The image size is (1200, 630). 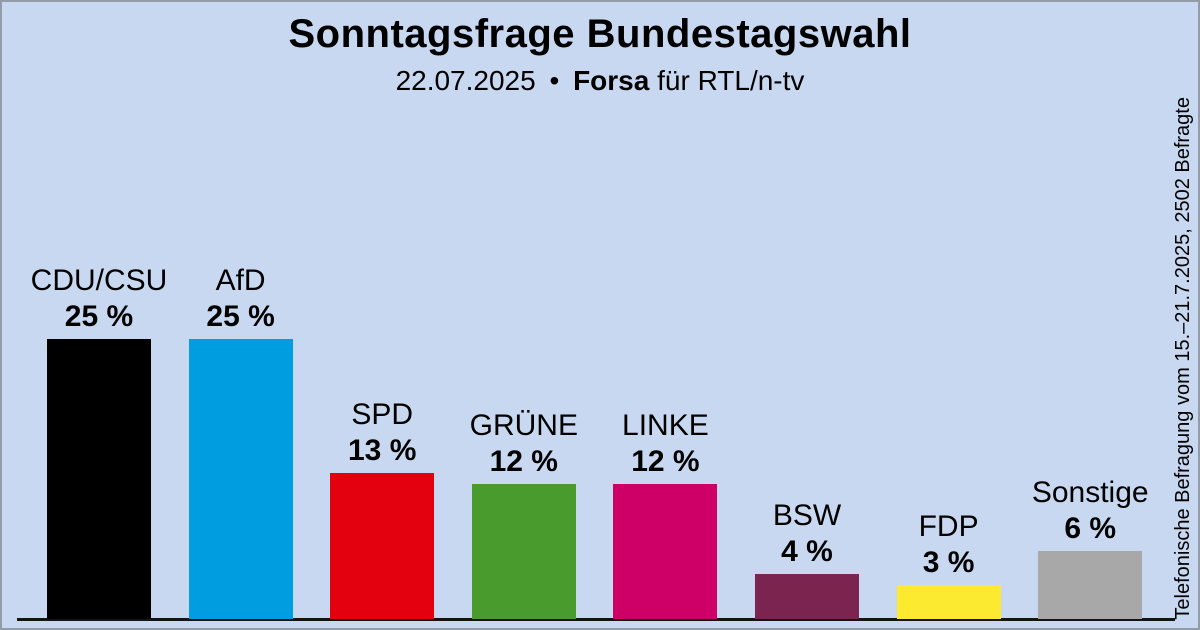 I want to click on bar-category-label: FDP, so click(x=948, y=526).